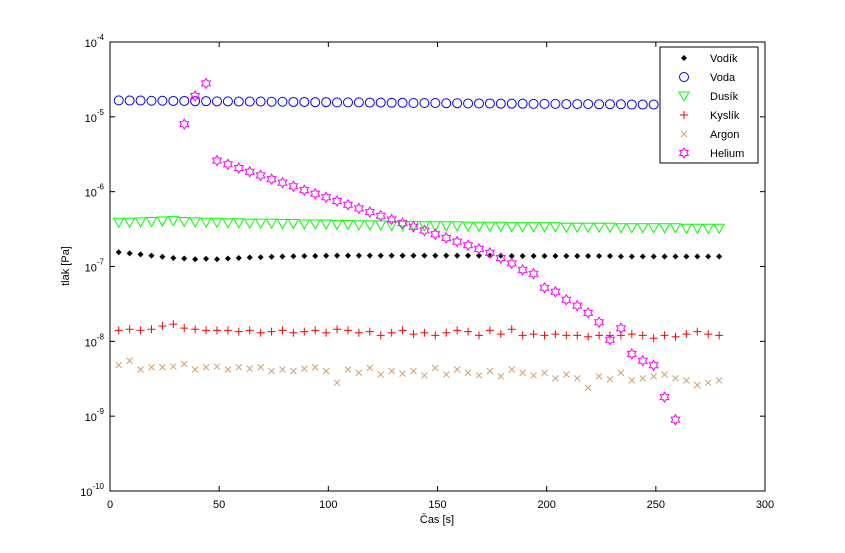  I want to click on legend-label: Vodík, so click(724, 59).